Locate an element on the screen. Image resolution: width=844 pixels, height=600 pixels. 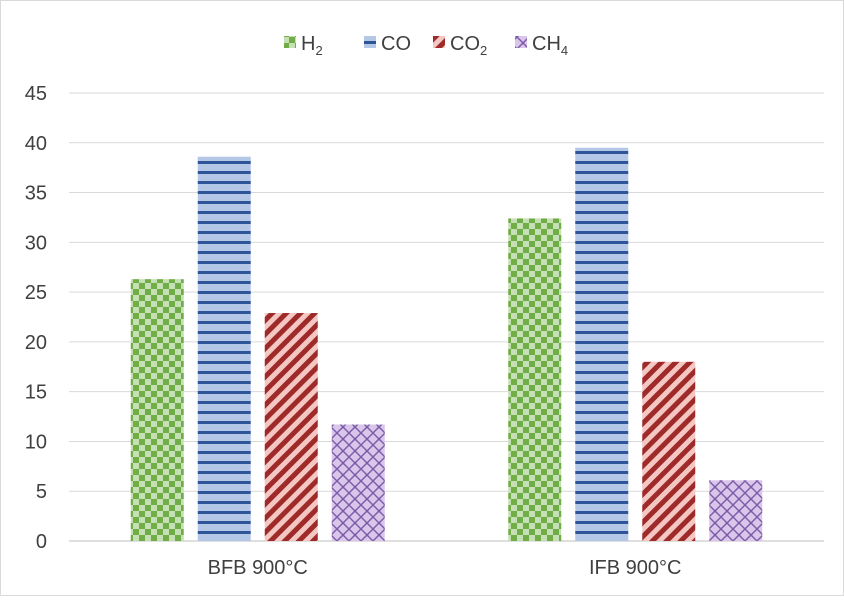
x-axis-ticks: BFB 900°C IFB 900°C is located at coordinates (445, 568).